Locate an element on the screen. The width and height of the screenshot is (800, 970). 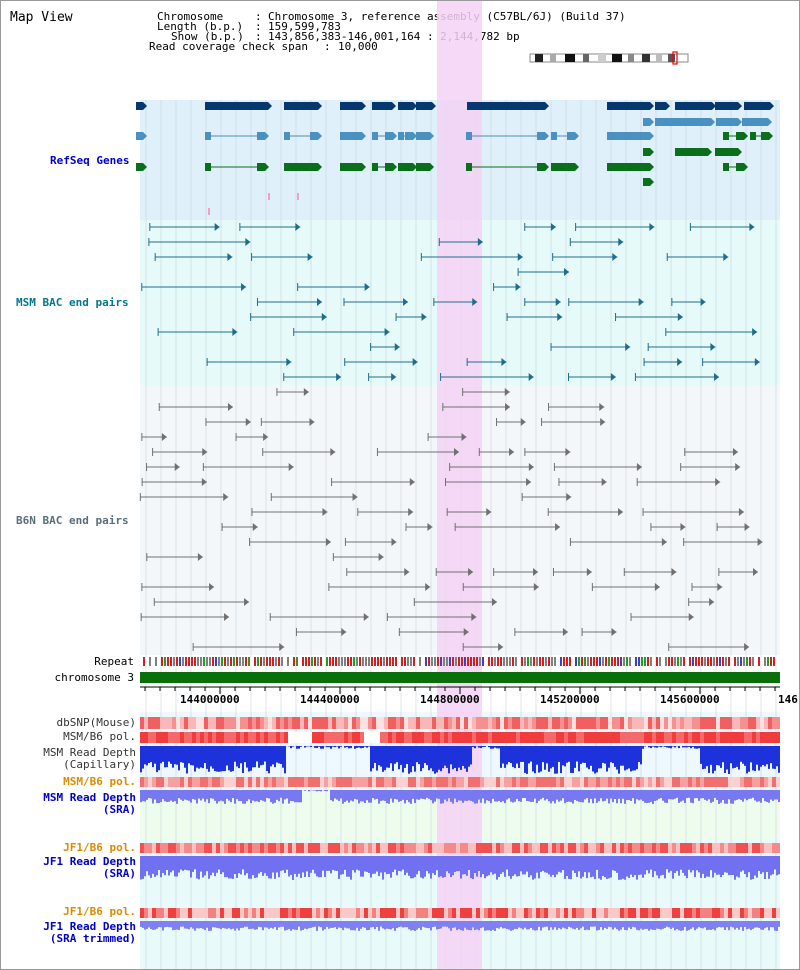
gene-exon is located at coordinates (401, 136).